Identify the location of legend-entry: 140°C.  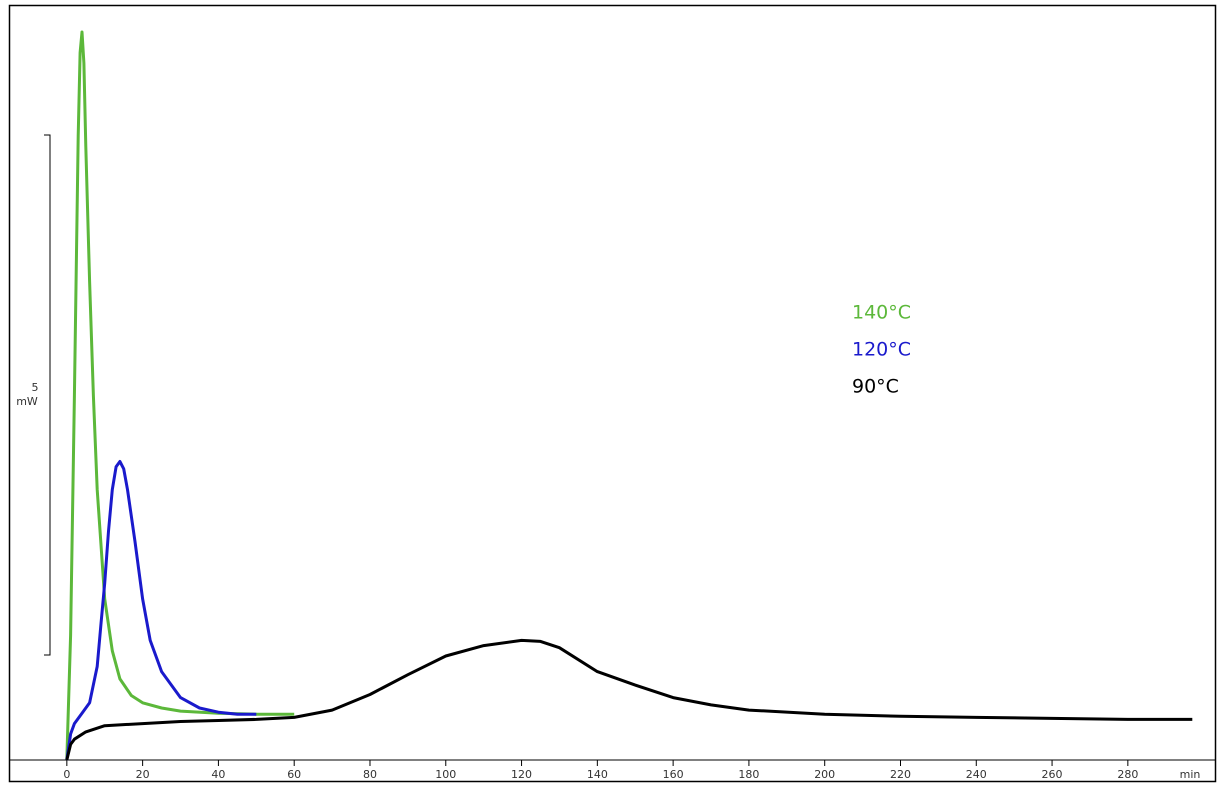
(881, 313).